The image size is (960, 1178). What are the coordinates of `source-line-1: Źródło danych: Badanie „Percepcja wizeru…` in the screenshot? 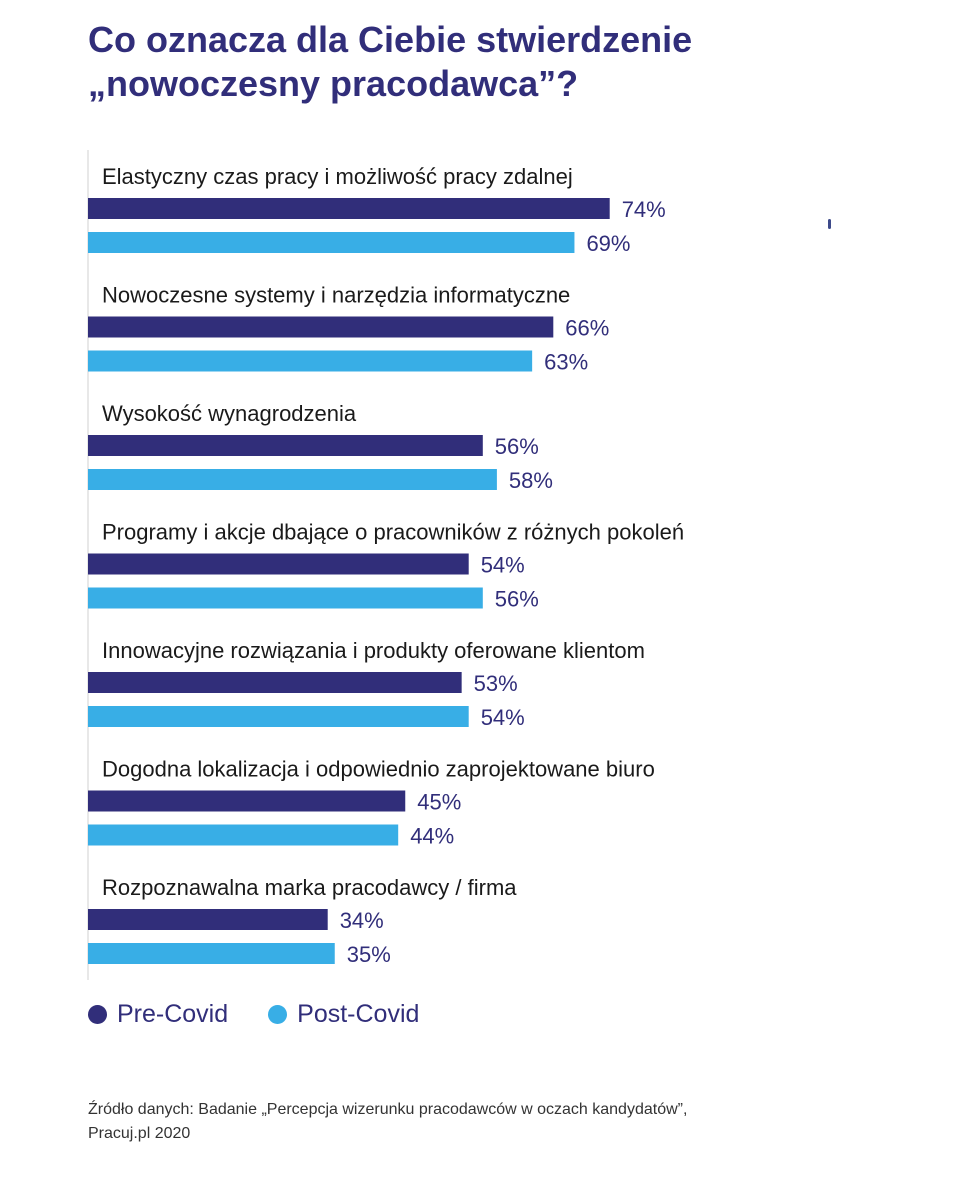 It's located at (388, 1109).